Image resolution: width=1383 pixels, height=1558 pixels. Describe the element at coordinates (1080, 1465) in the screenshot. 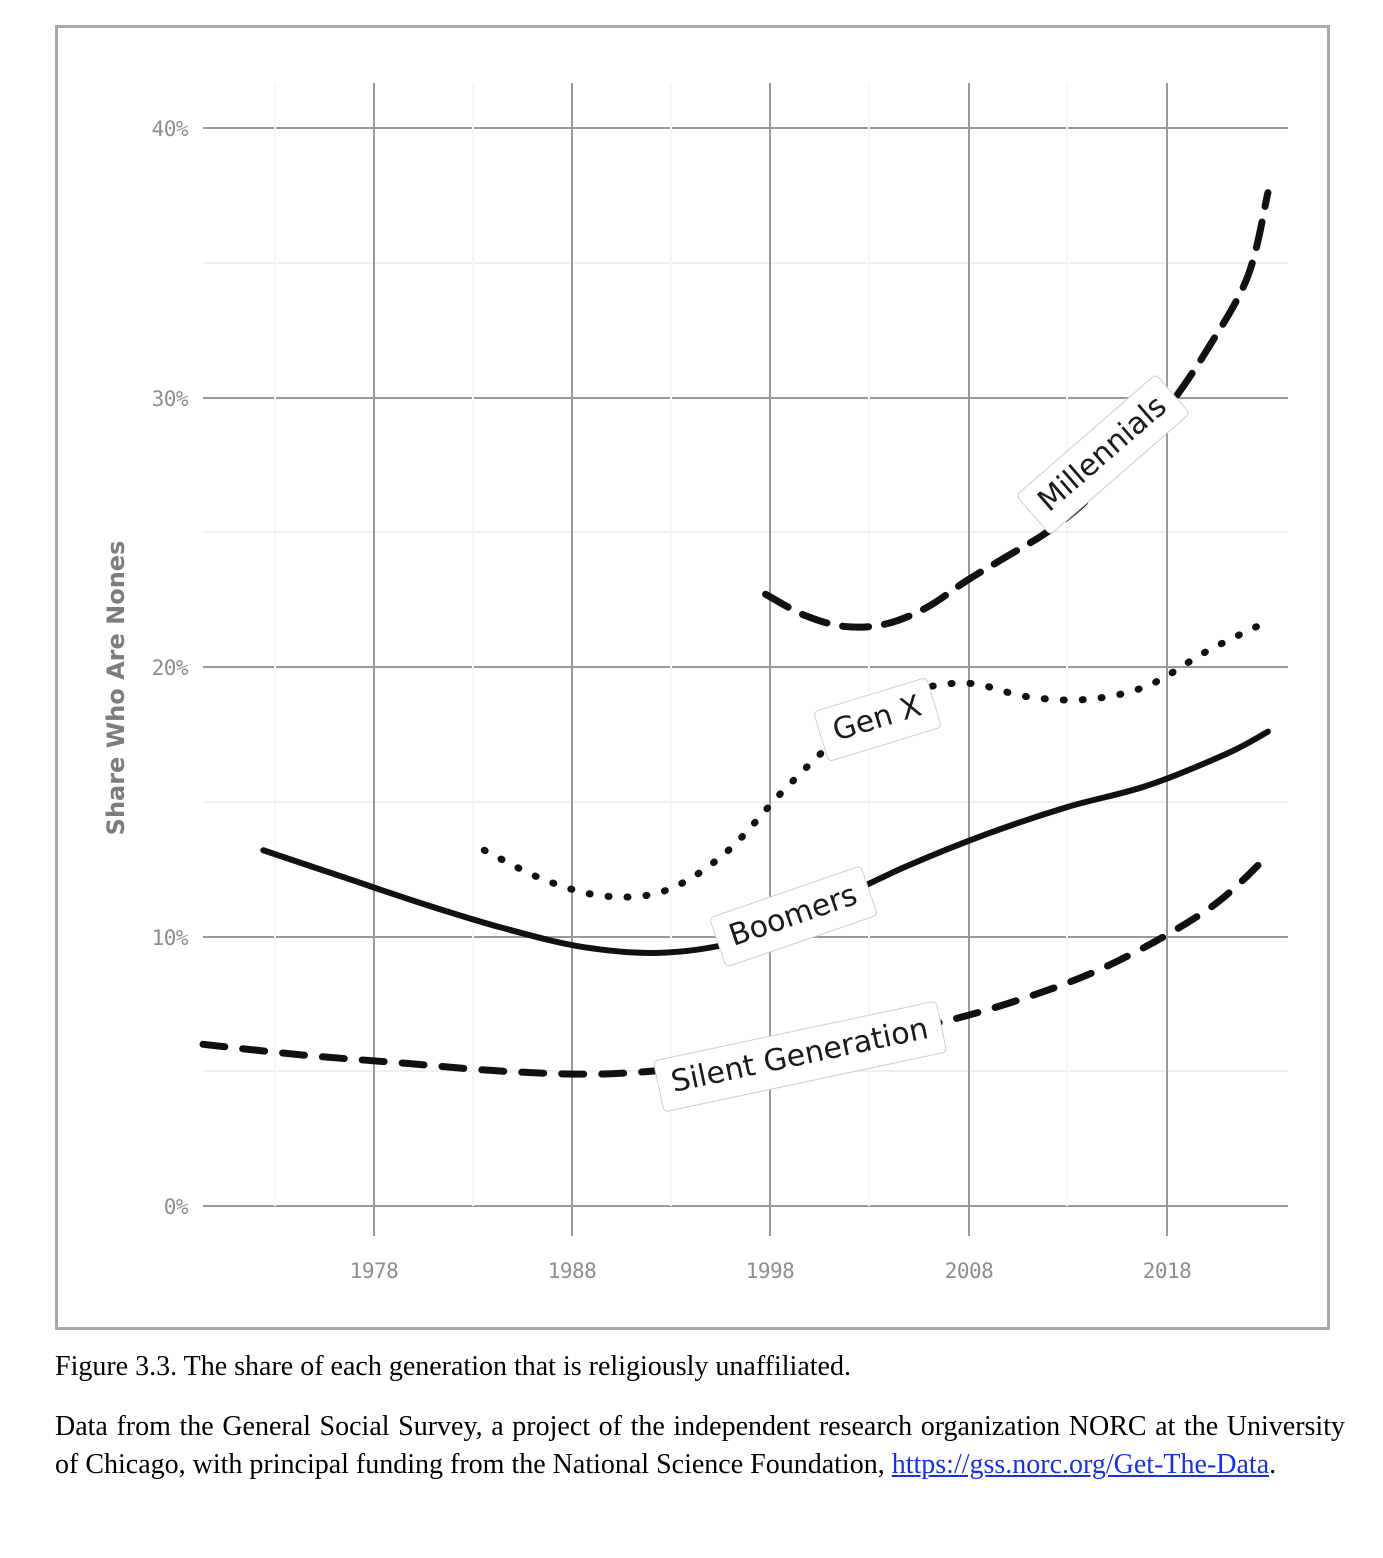

I see `source-data-link: https://gss.norc.org/Get-The-Data` at that location.